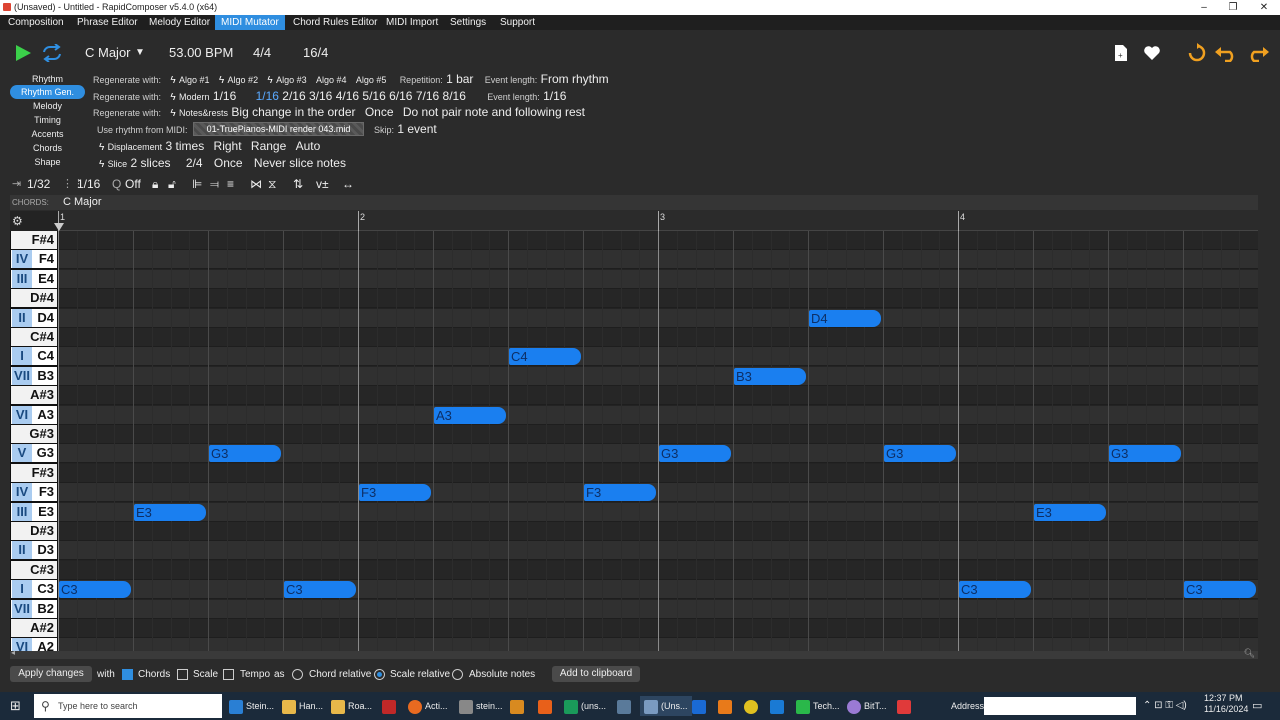 The image size is (1280, 720). What do you see at coordinates (726, 706) in the screenshot?
I see `taskbar-app-orange3` at bounding box center [726, 706].